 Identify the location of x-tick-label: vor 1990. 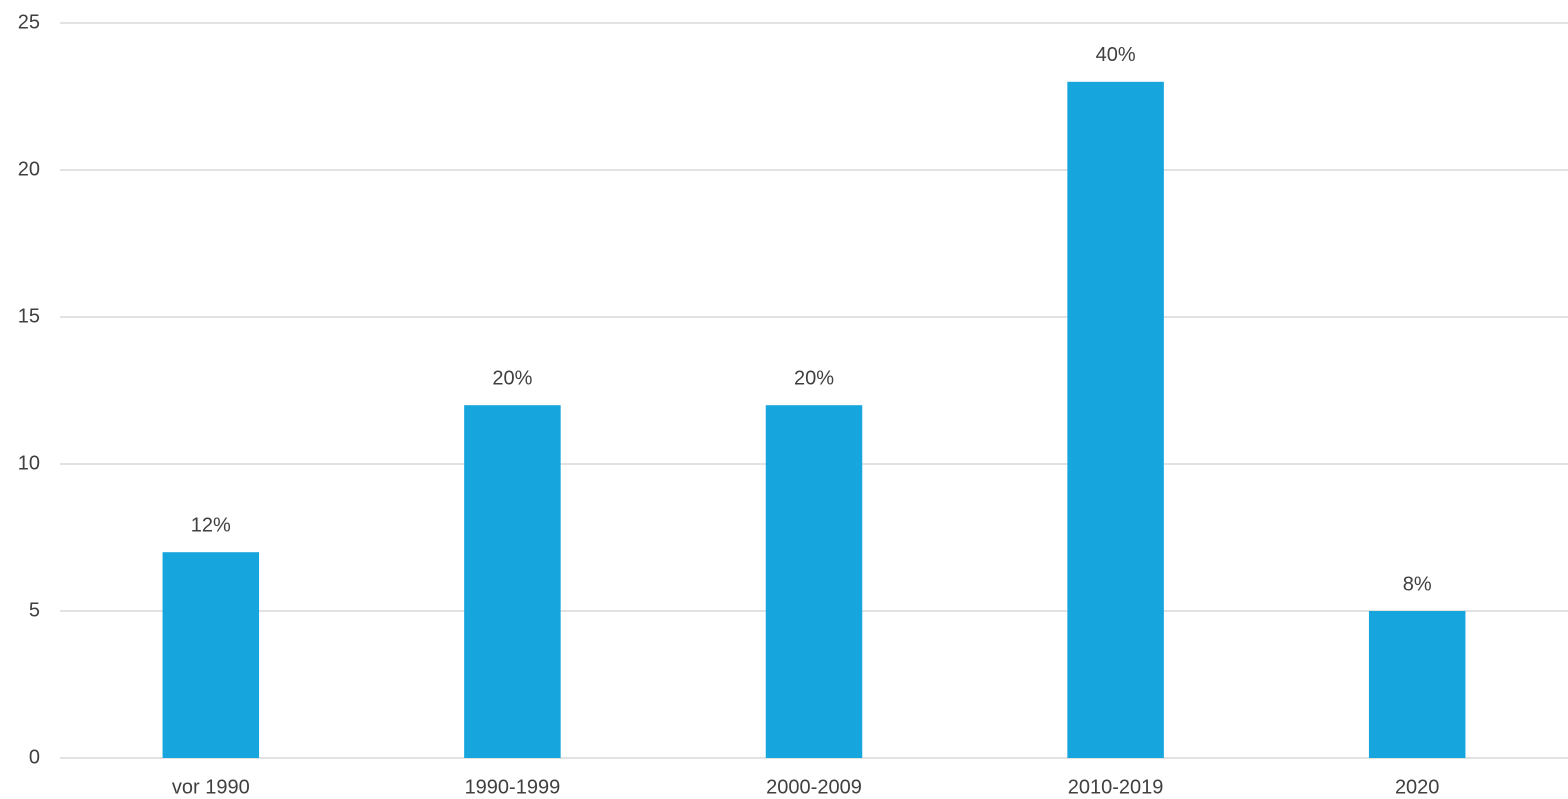
(211, 787).